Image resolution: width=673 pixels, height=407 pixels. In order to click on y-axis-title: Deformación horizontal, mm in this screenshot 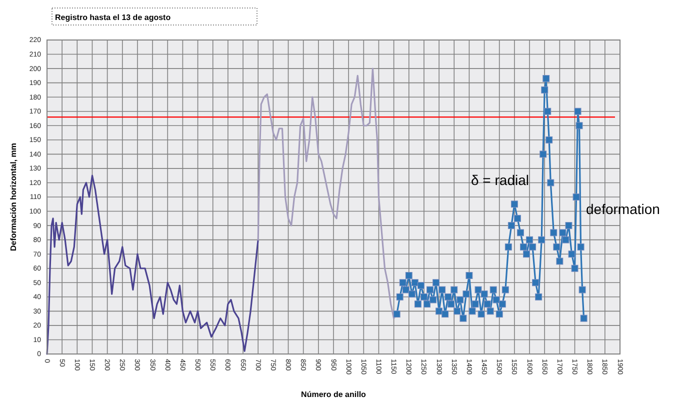, I will do `click(13, 197)`.